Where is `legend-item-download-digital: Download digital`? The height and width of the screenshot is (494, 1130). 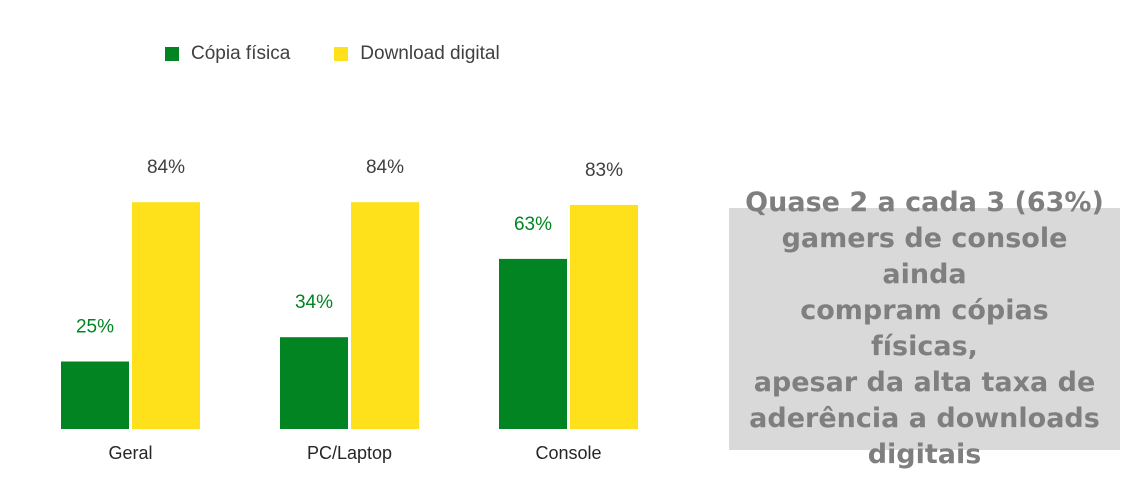
legend-item-download-digital: Download digital is located at coordinates (417, 54).